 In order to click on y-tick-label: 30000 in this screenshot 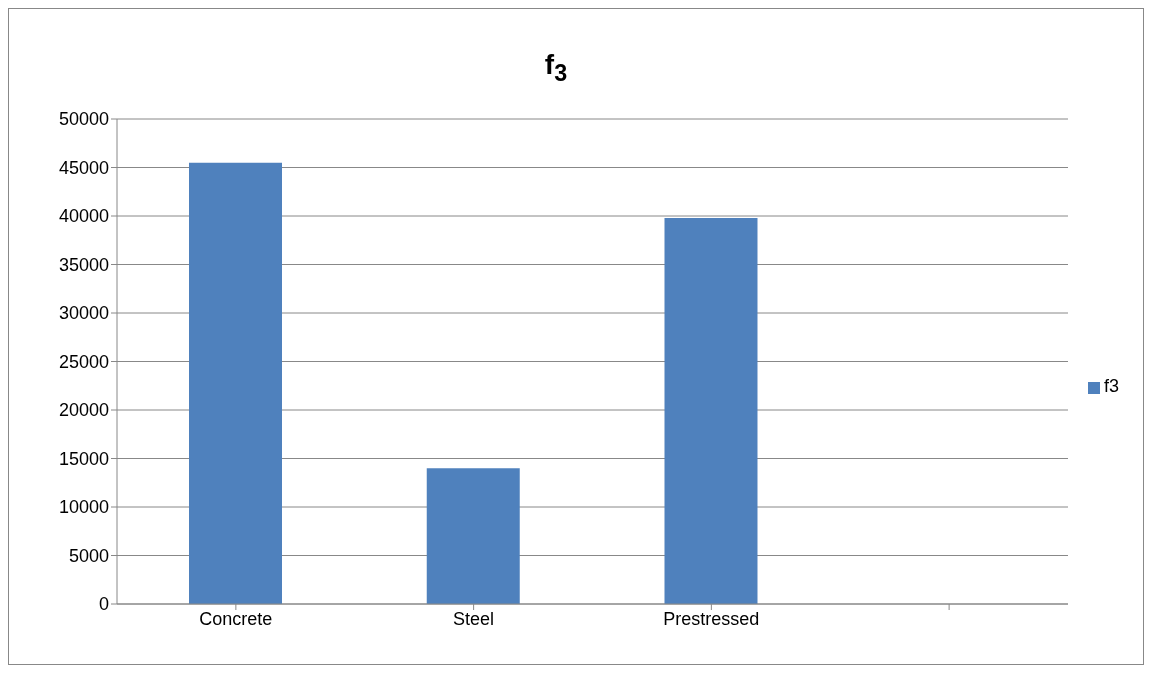, I will do `click(83, 313)`.